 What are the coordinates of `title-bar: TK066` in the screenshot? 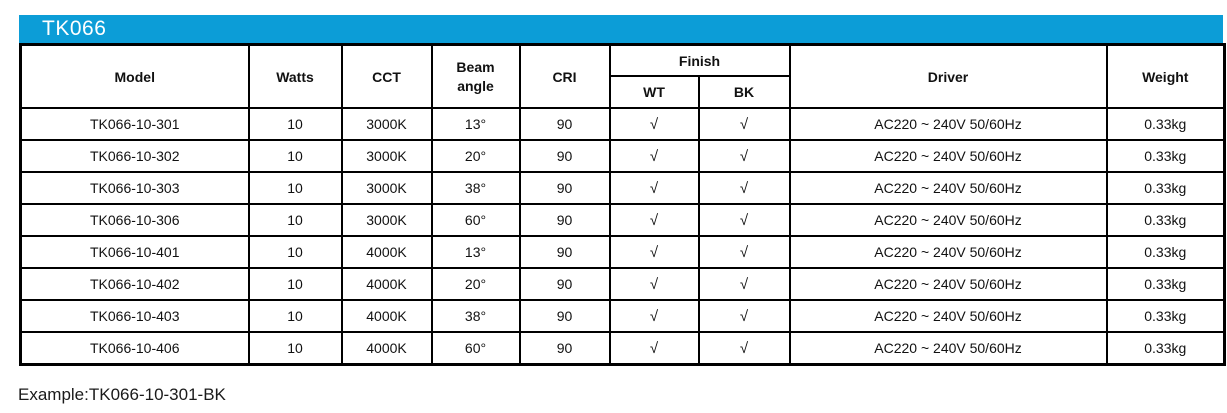 It's located at (621, 29).